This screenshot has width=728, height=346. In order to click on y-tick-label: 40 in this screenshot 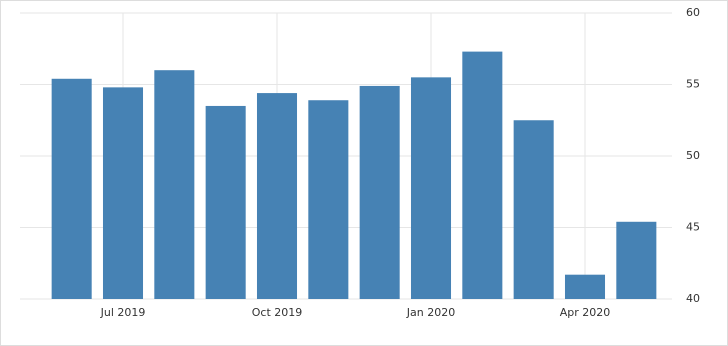, I will do `click(693, 298)`.